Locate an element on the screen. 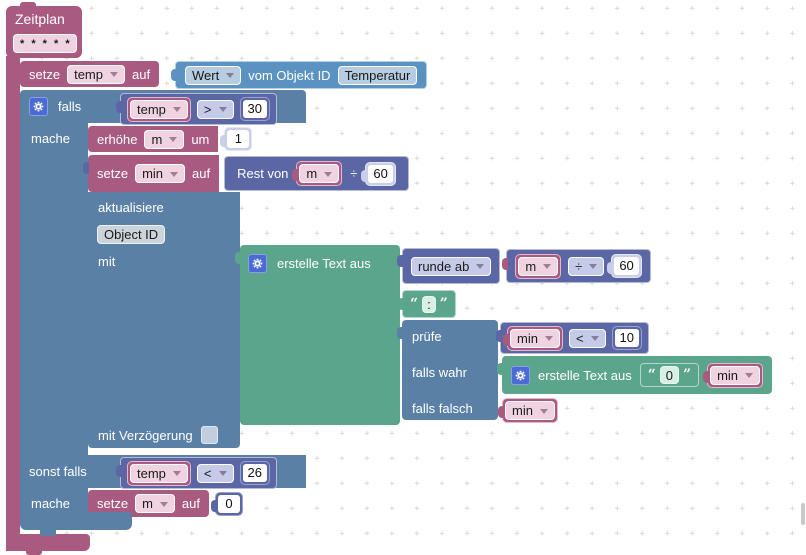 This screenshot has height=555, width=806. if-block-bottom-notch is located at coordinates (48, 533).